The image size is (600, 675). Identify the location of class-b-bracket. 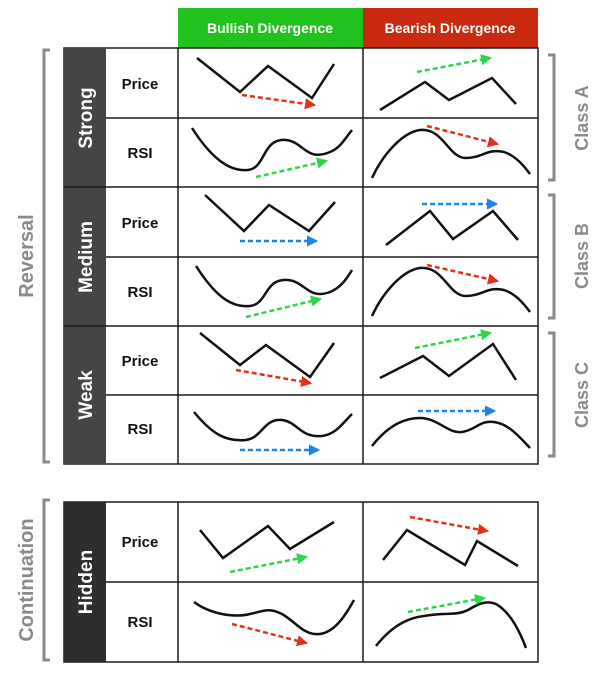
(552, 256).